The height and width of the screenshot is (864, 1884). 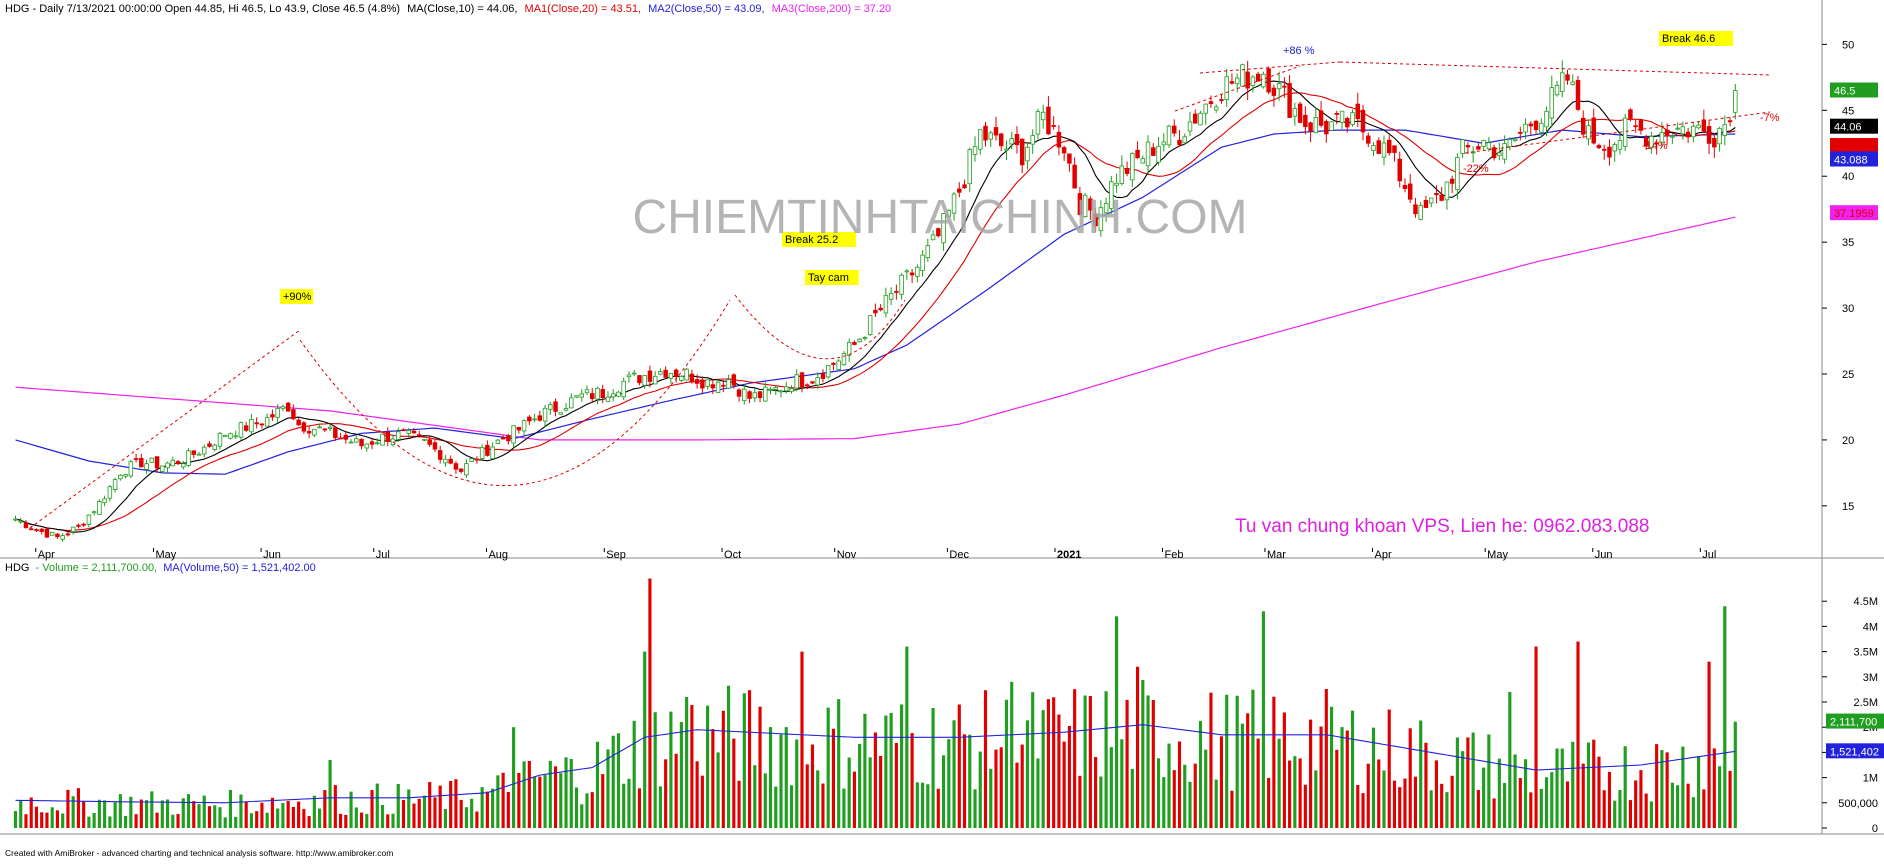 I want to click on annotation-box, so click(x=1696, y=38).